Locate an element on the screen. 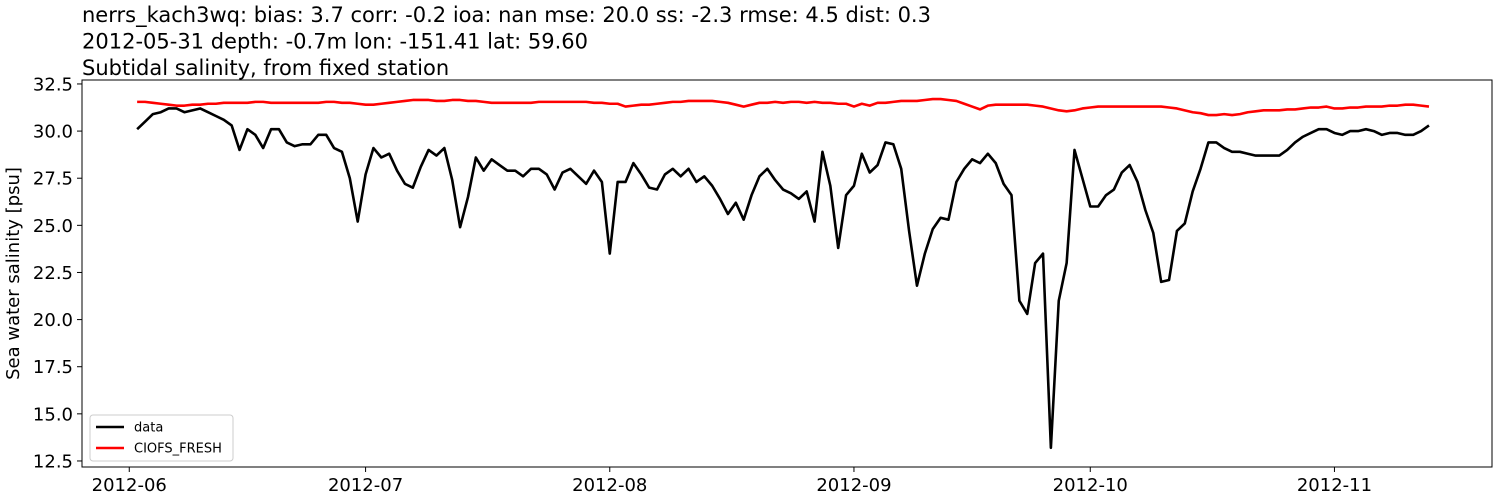 Image resolution: width=1500 pixels, height=504 pixels. y-tick-label: 27.5 is located at coordinates (53, 179).